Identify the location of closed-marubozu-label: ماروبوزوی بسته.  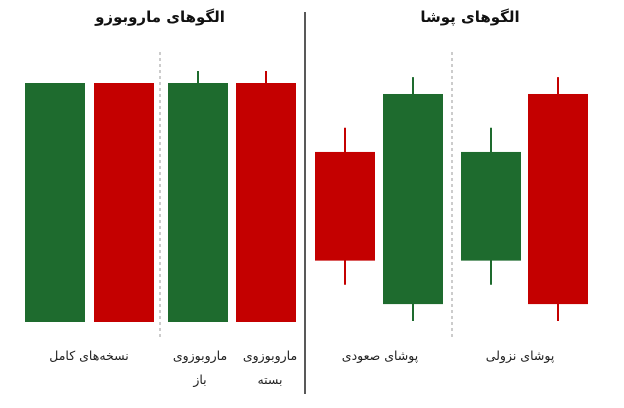
(270, 368).